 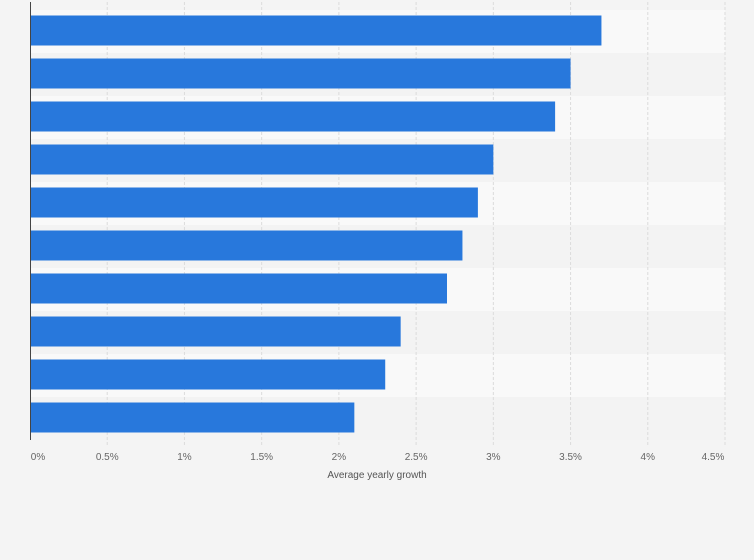 I want to click on x-tick-label: 3.5%, so click(x=570, y=457).